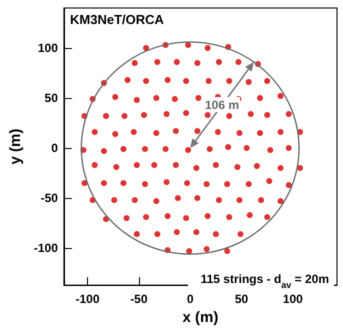 The image size is (343, 330). What do you see at coordinates (139, 299) in the screenshot?
I see `x-tick-label: -50` at bounding box center [139, 299].